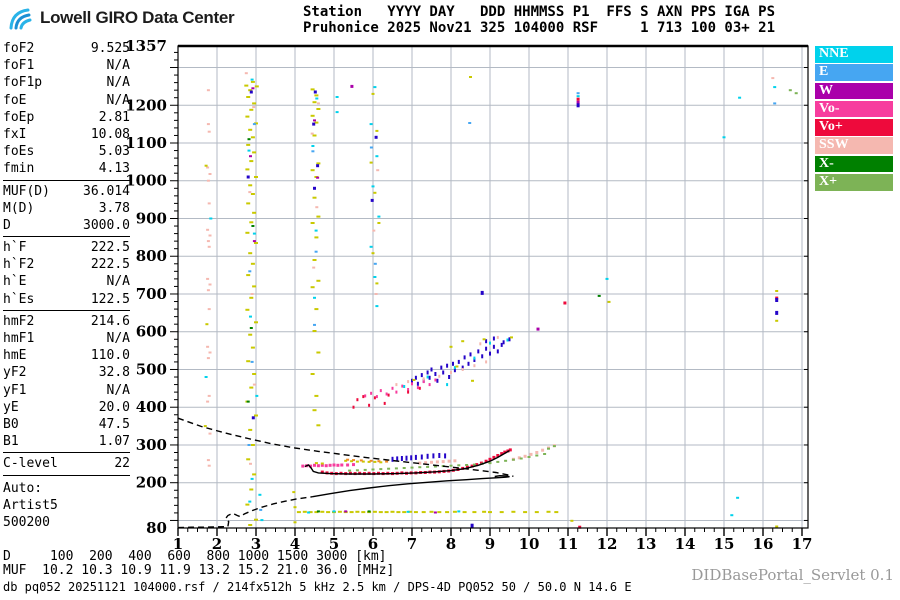 This screenshot has width=900, height=600. Describe the element at coordinates (245, 512) in the screenshot. I see `curve-profile-extrapolated-dashed` at that location.